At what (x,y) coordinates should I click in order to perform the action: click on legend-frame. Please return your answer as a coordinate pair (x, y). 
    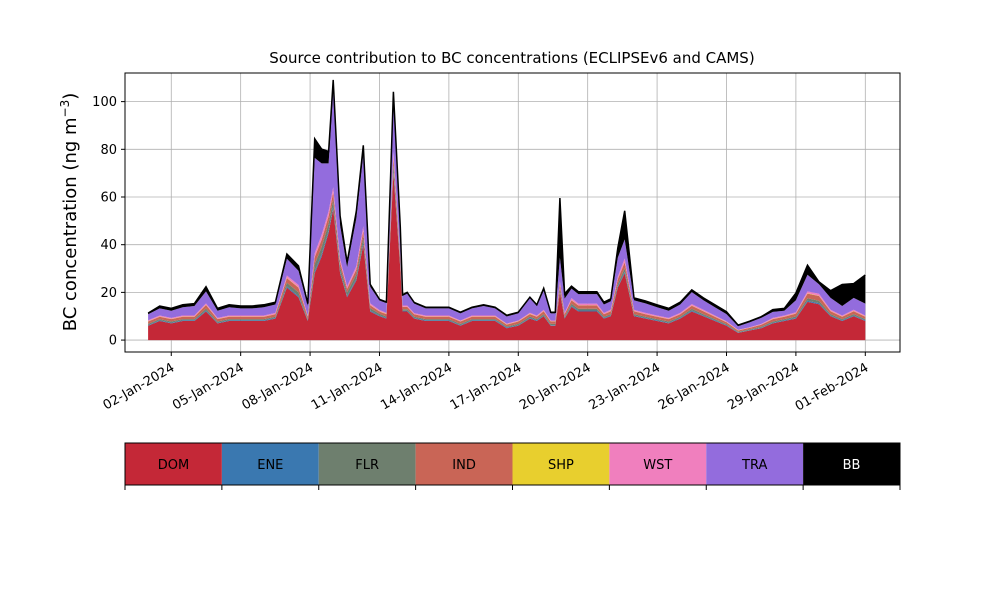
    Looking at the image, I should click on (512, 464).